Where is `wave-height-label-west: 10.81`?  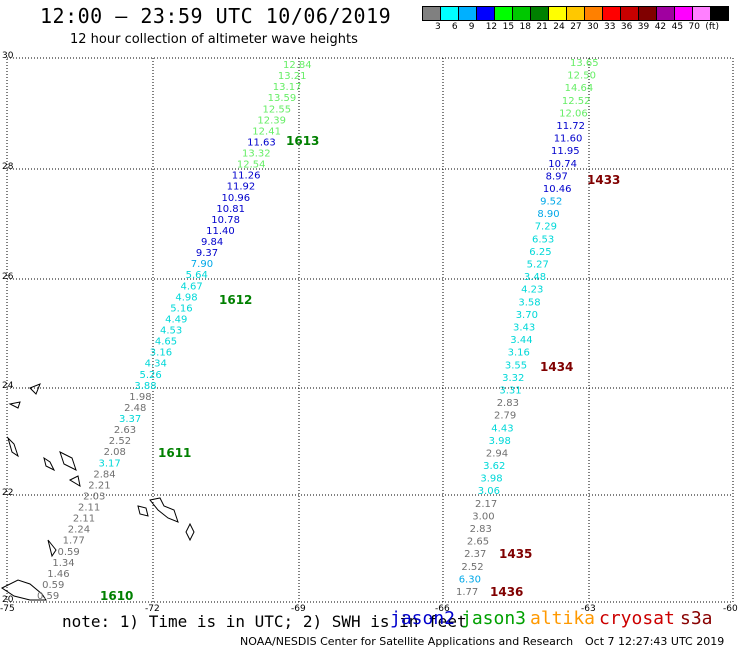 wave-height-label-west: 10.81 is located at coordinates (230, 209).